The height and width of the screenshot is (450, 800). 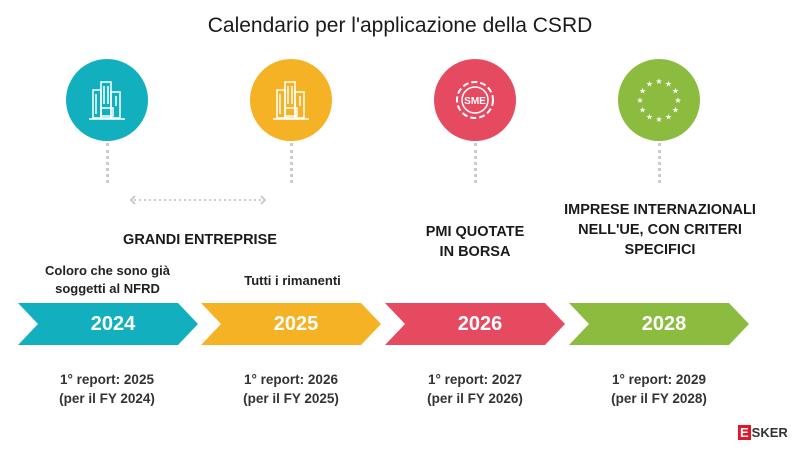 I want to click on report-year: 1° report: 2027, so click(x=475, y=379).